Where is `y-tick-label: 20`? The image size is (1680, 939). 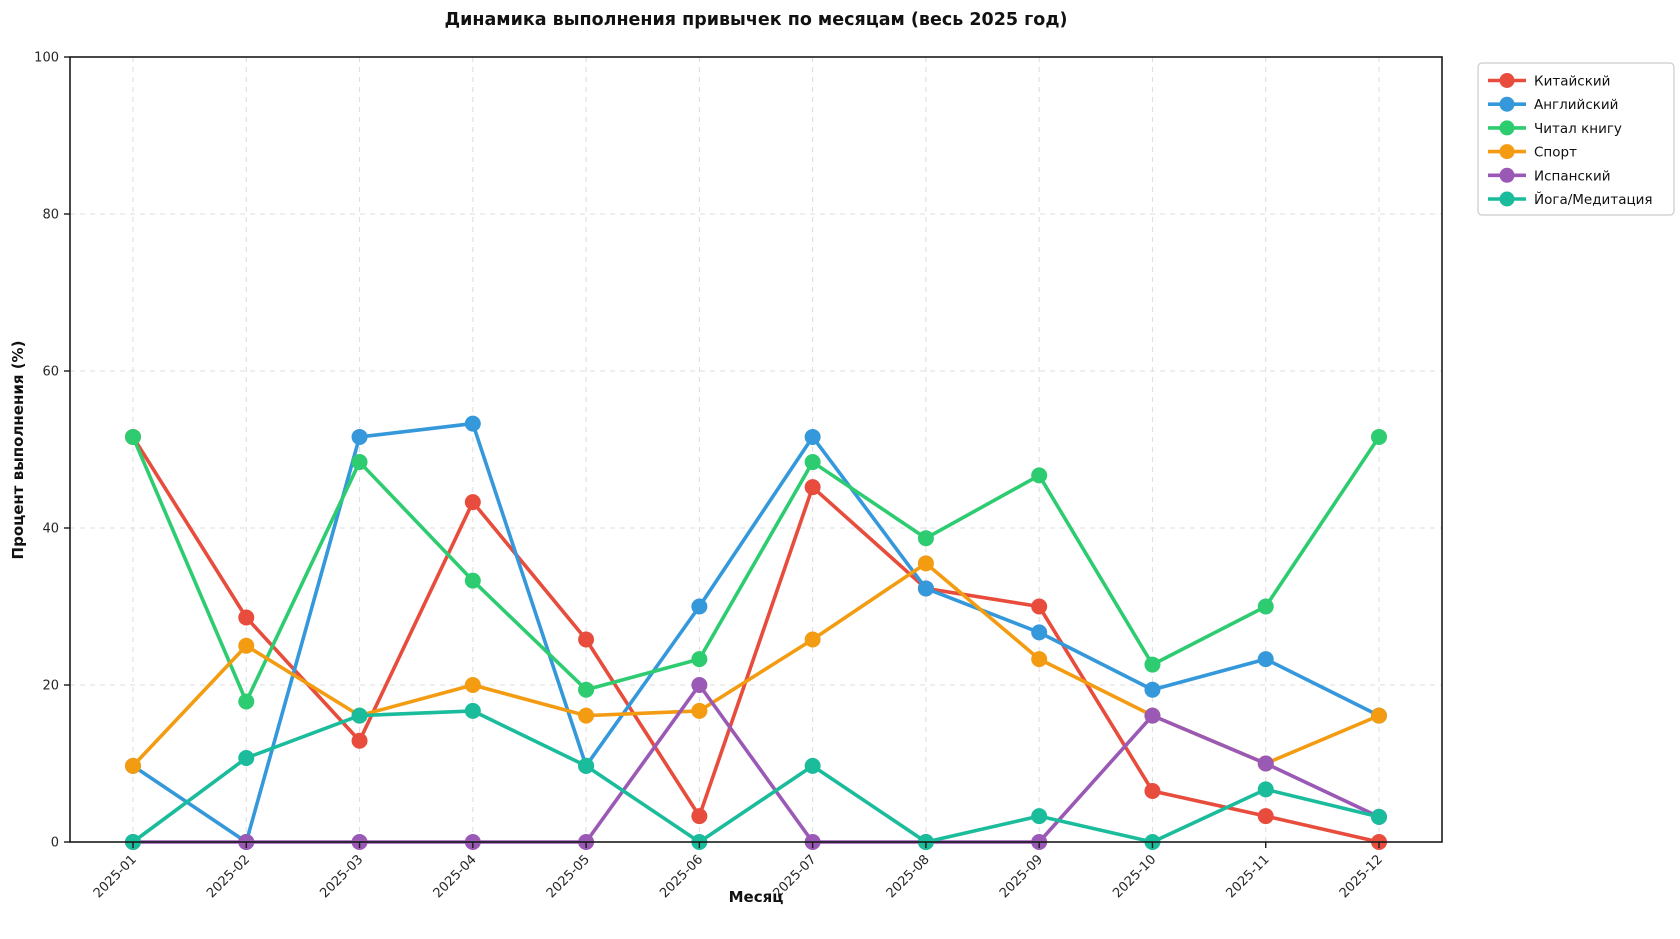 y-tick-label: 20 is located at coordinates (50, 686).